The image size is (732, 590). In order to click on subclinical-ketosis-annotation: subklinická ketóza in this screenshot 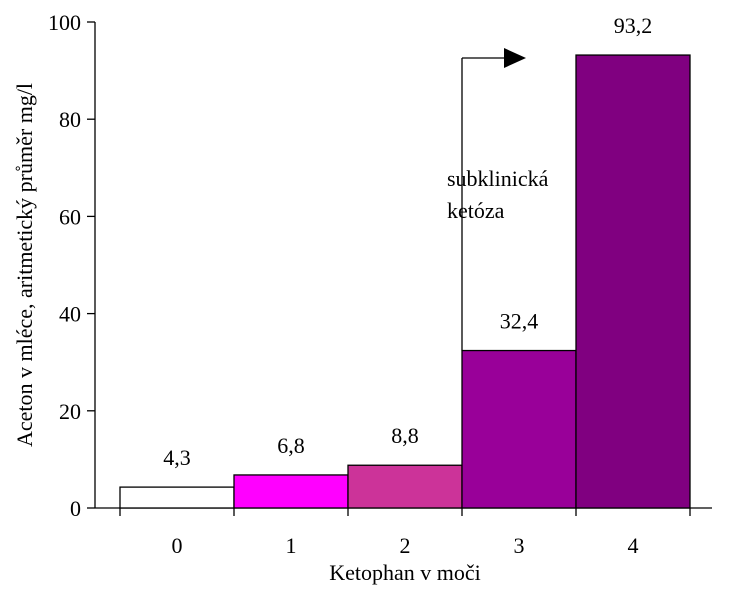, I will do `click(498, 199)`.